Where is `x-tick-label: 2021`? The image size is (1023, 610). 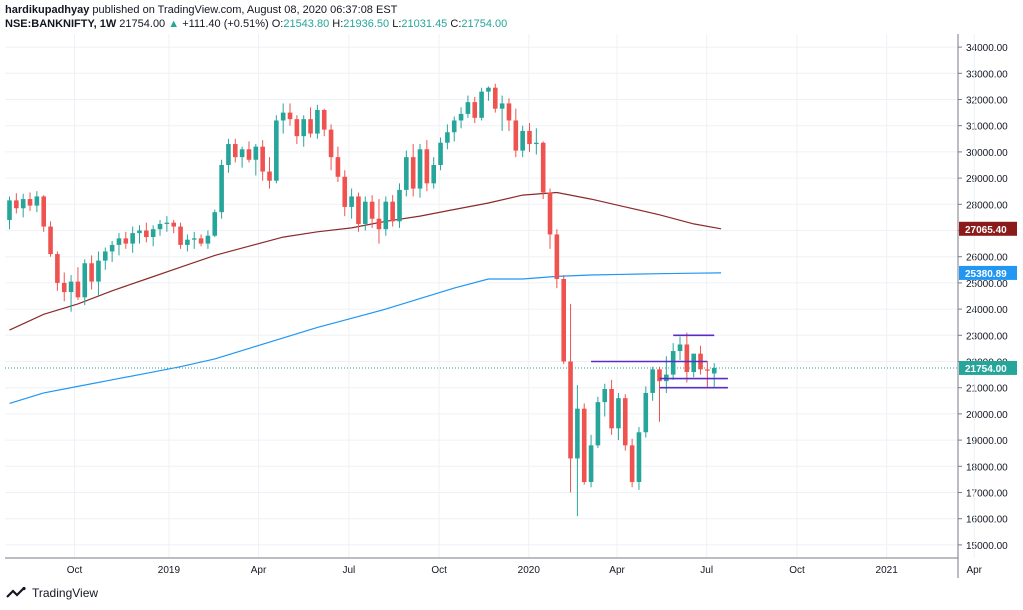
x-tick-label: 2021 is located at coordinates (887, 570).